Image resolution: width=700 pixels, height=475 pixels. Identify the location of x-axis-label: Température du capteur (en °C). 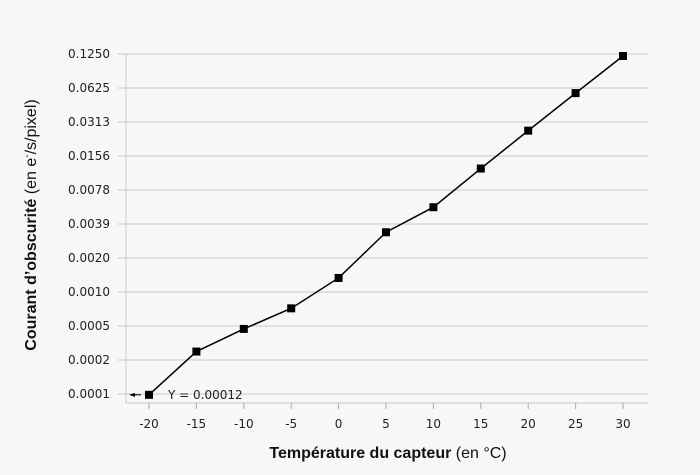
(387, 453).